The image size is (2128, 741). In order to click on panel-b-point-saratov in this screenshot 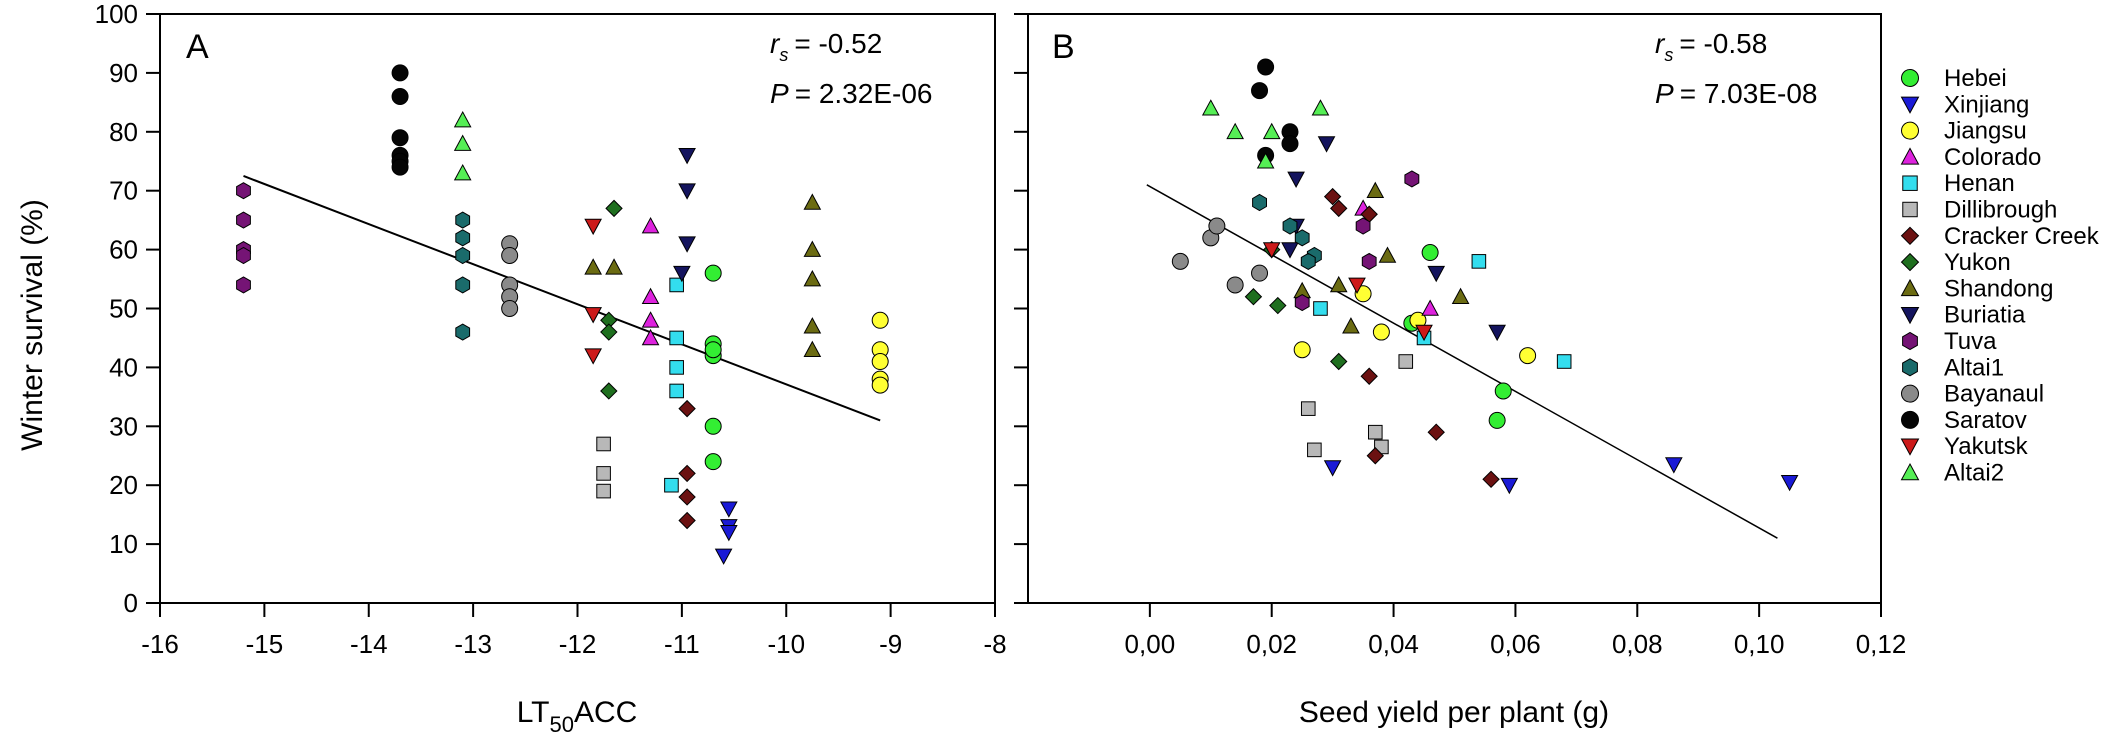, I will do `click(1266, 67)`.